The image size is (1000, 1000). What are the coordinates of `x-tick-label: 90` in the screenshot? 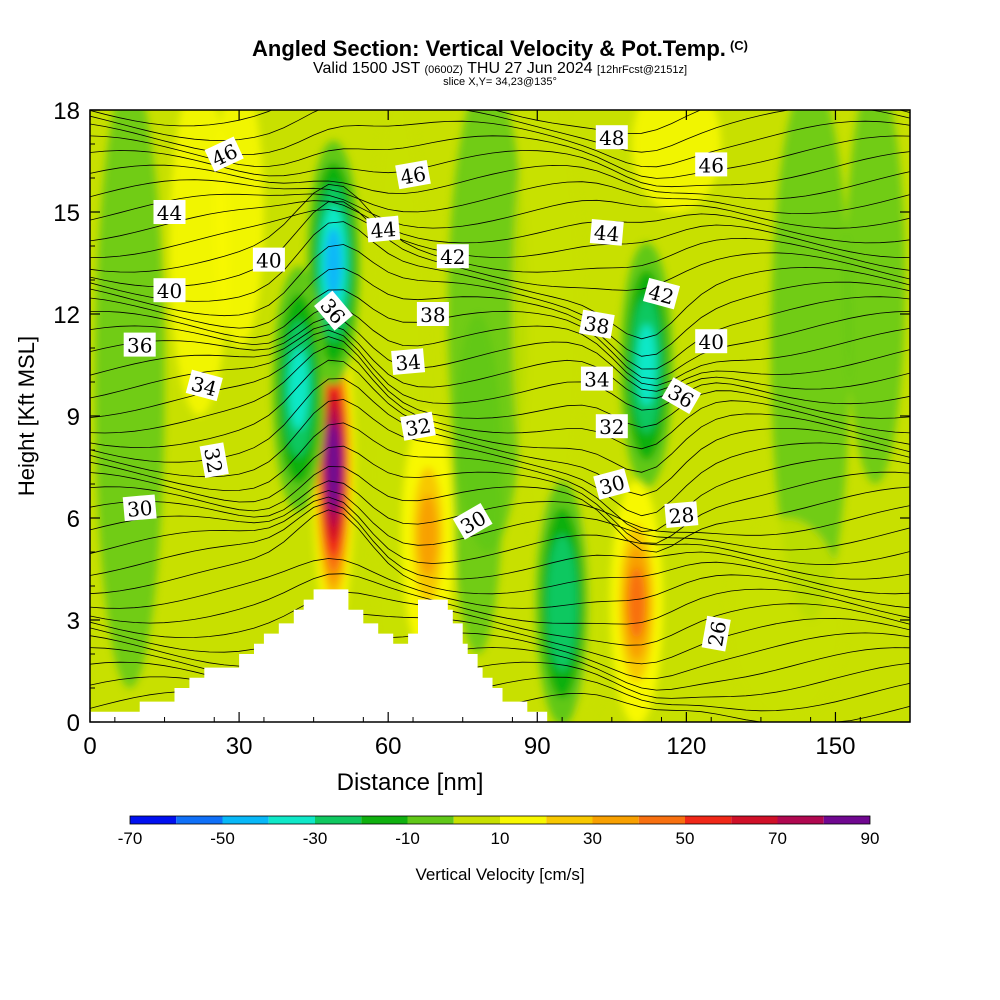 It's located at (537, 746).